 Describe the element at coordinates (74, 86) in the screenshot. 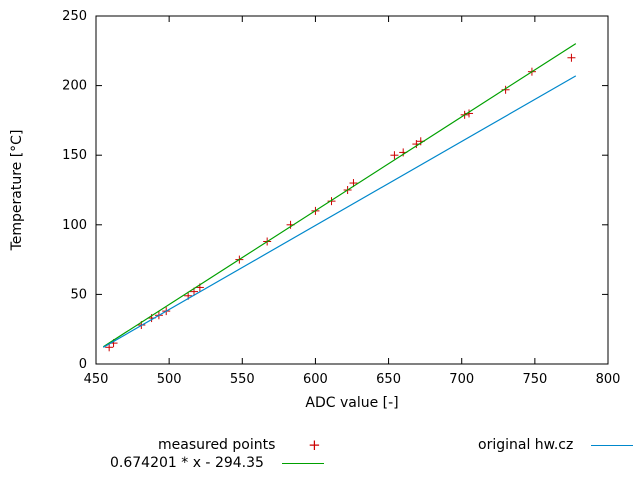

I see `y-tick-label: 200` at that location.